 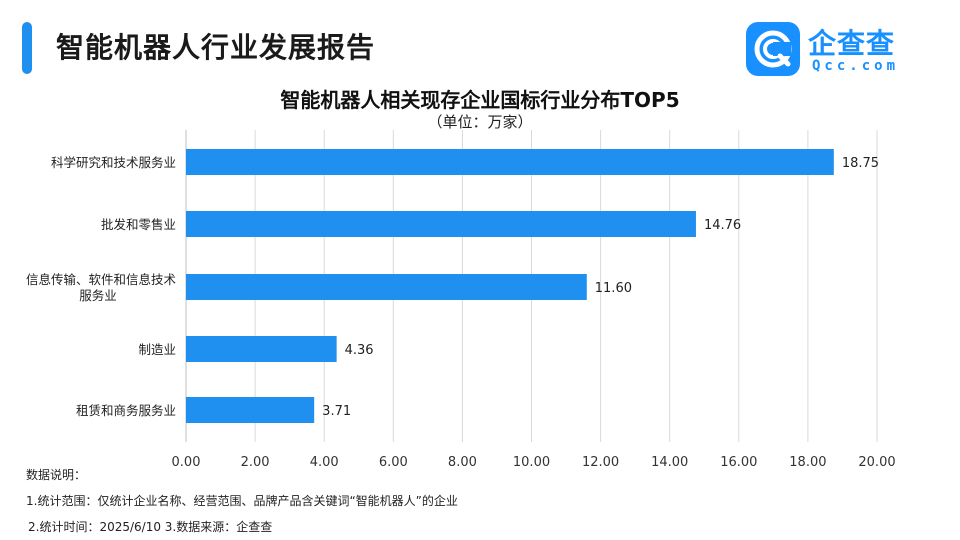 I want to click on x-tick-label: 6.00, so click(x=393, y=462).